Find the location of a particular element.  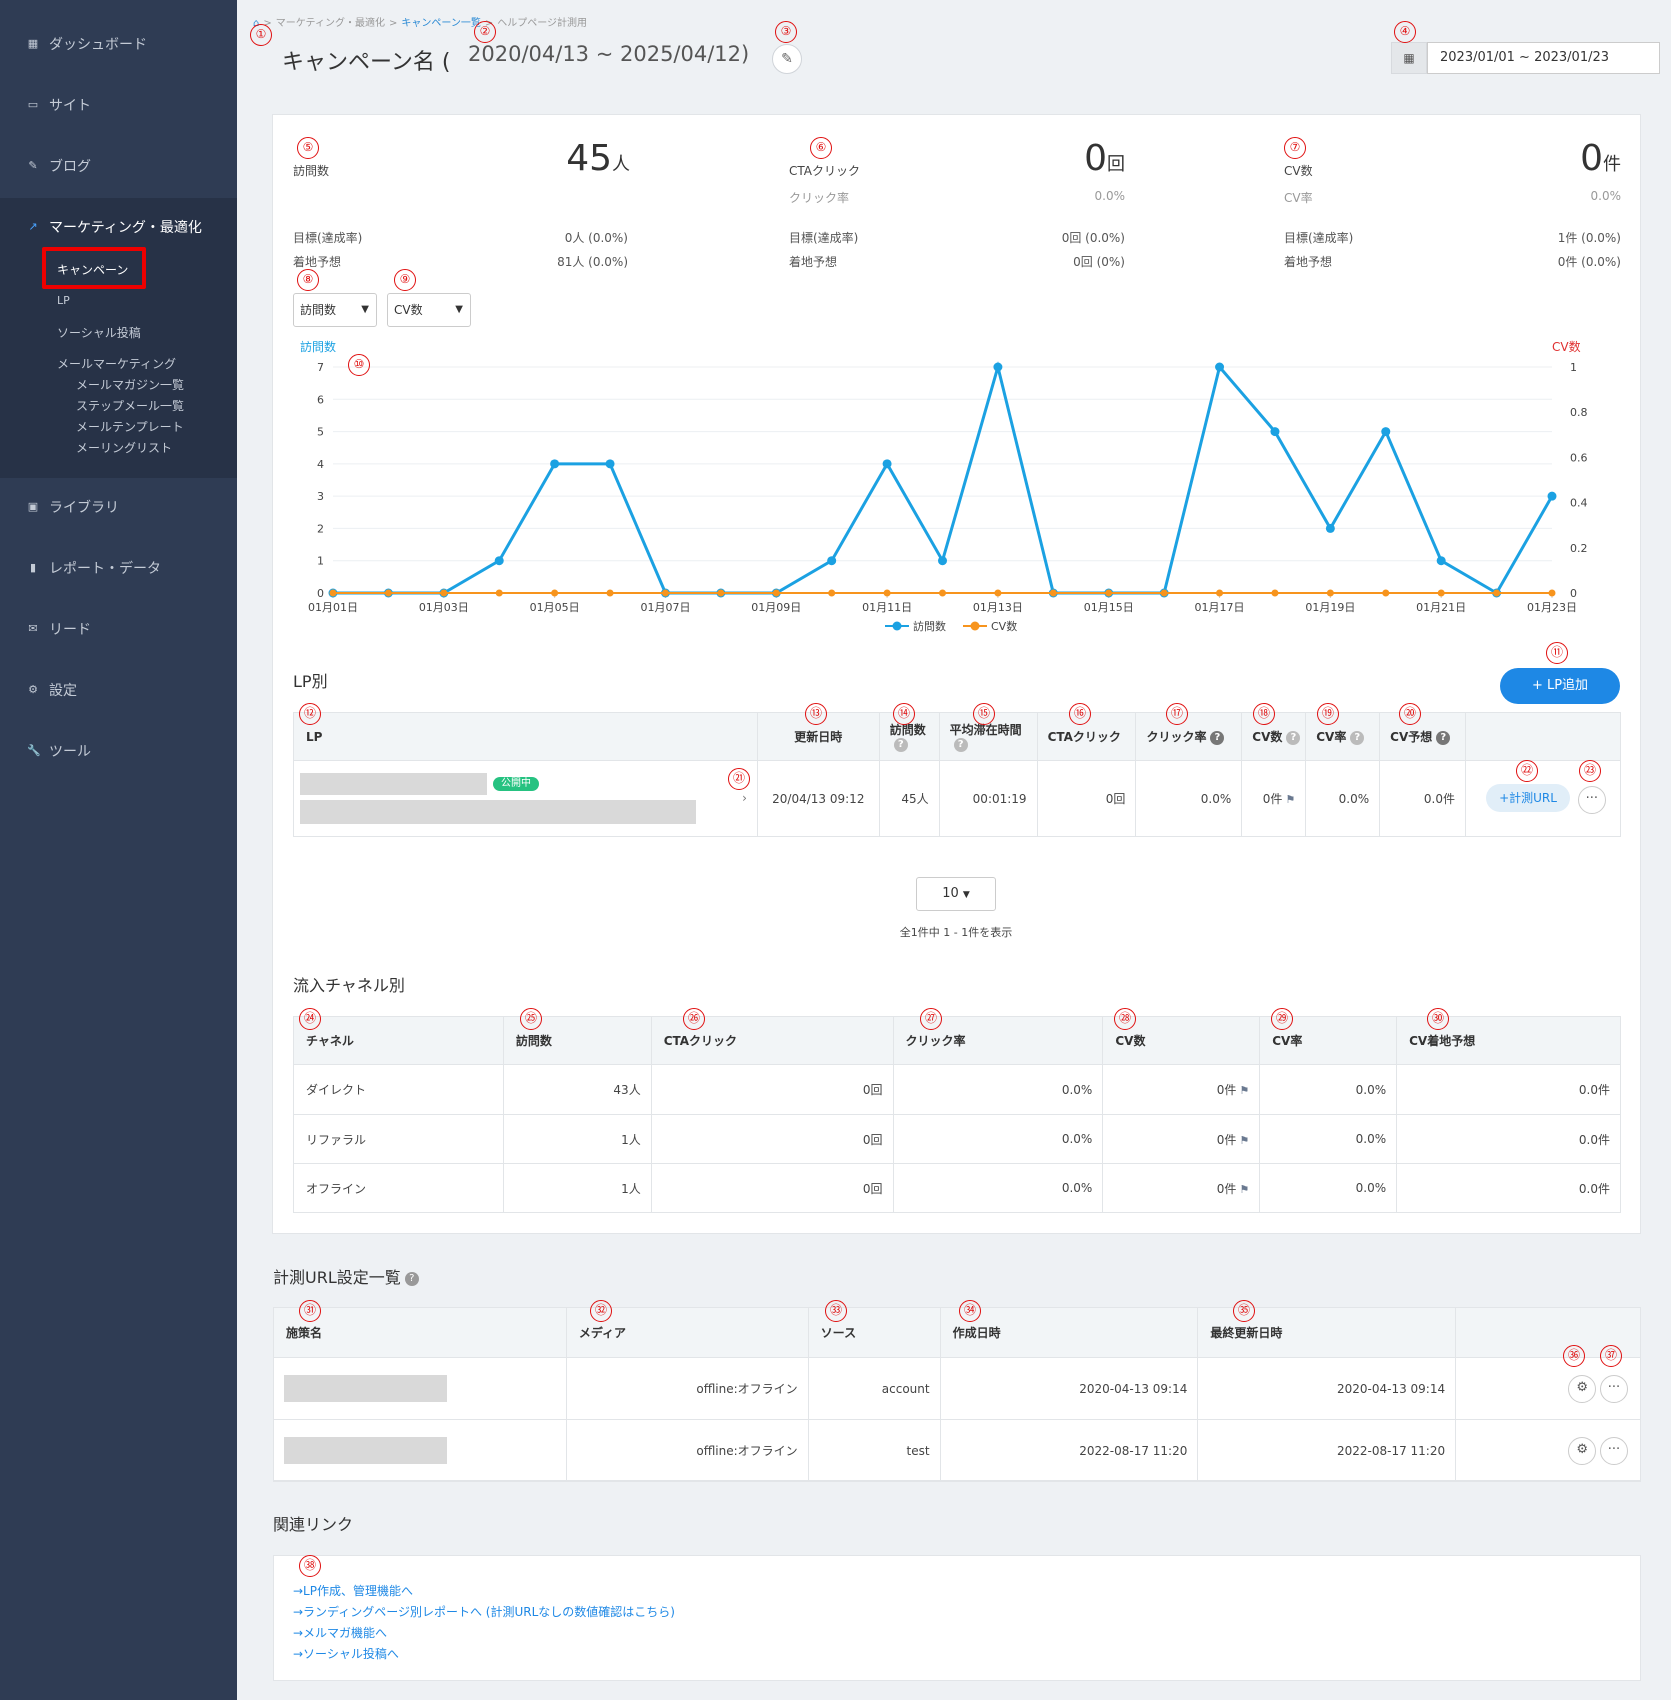

link-social: →ソーシャル投稿へ is located at coordinates (346, 1654).